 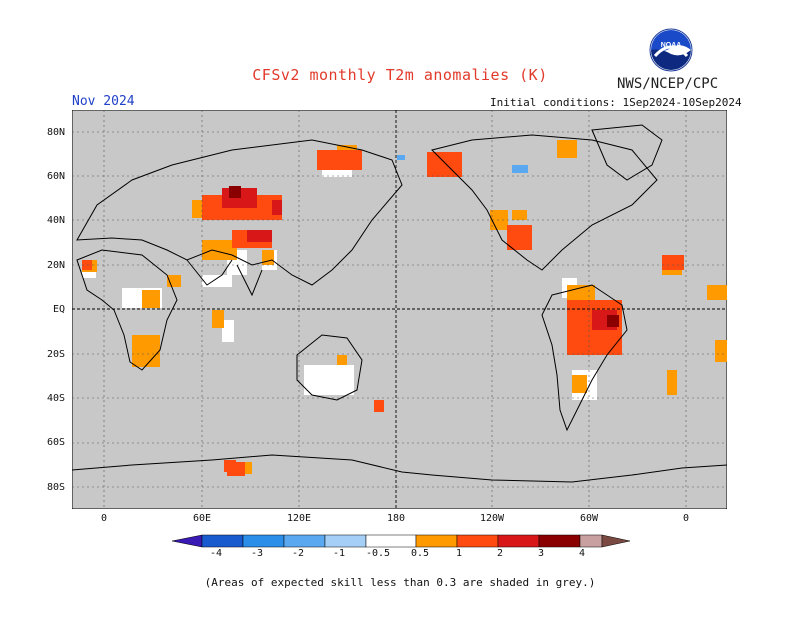 I want to click on legend-label: -2, so click(x=298, y=553).